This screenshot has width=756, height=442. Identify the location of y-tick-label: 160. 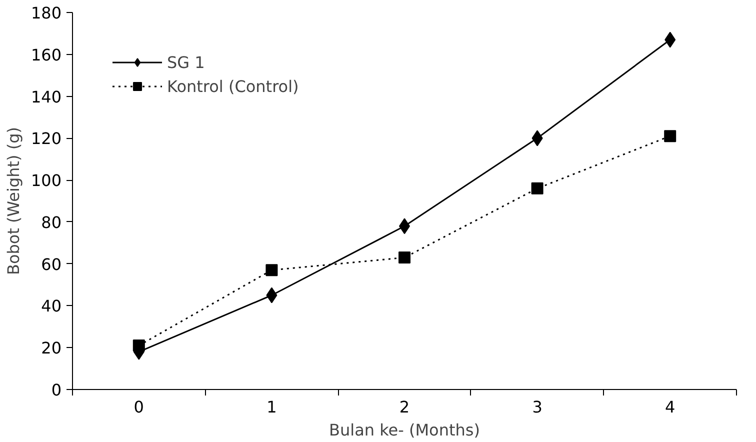
(46, 54).